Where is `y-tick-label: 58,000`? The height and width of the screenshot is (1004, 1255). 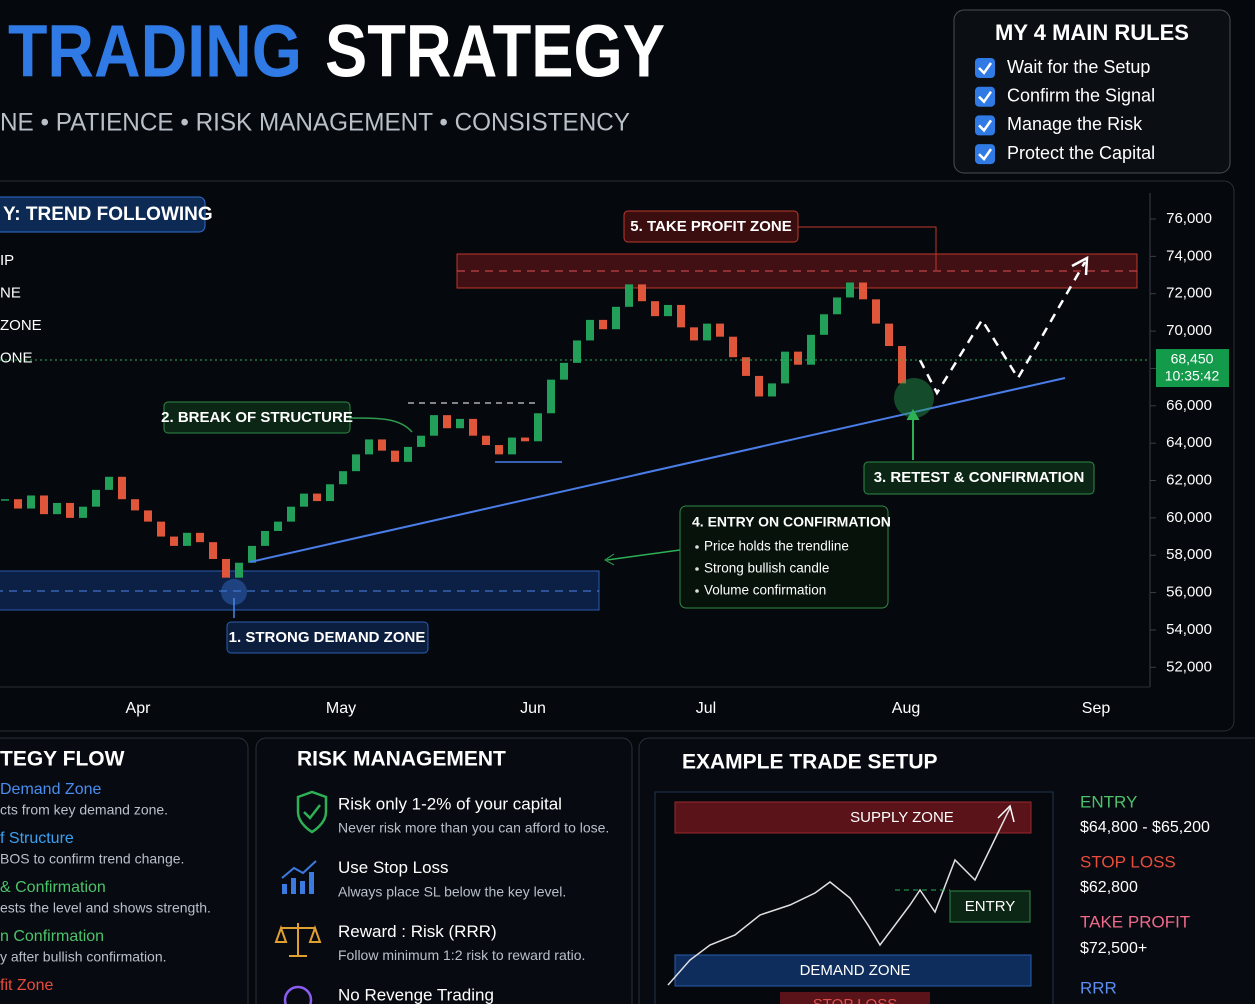 y-tick-label: 58,000 is located at coordinates (1189, 554).